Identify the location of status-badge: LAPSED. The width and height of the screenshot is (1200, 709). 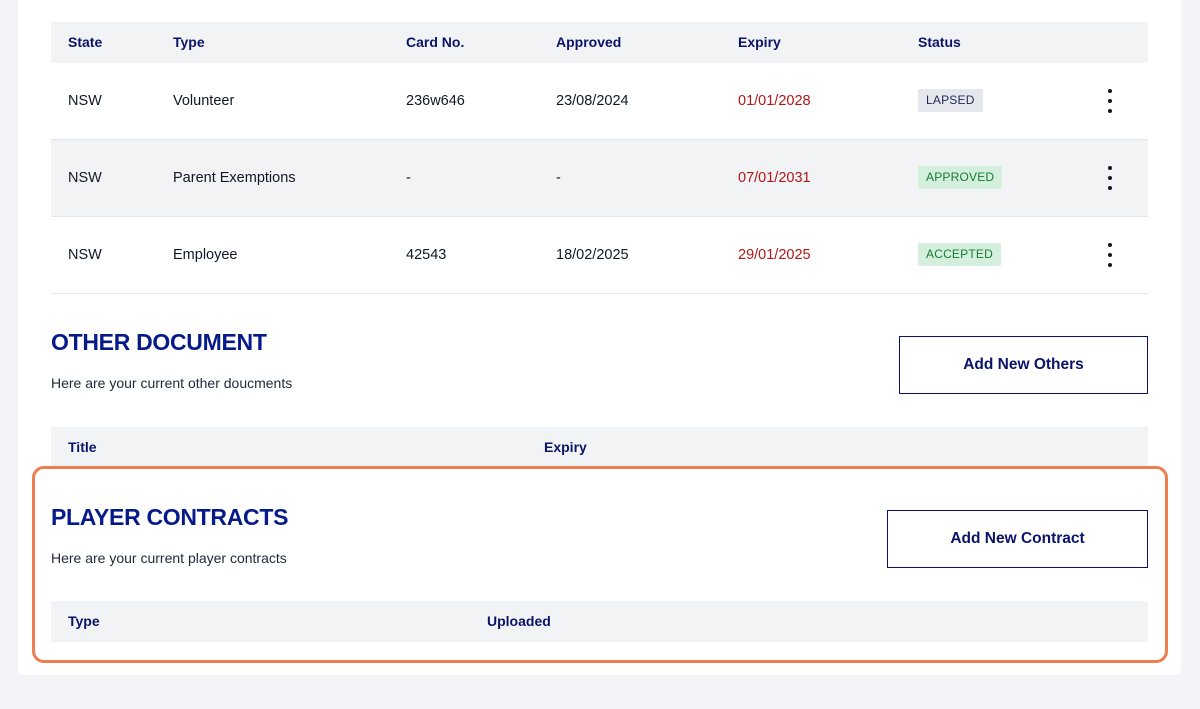
(950, 100).